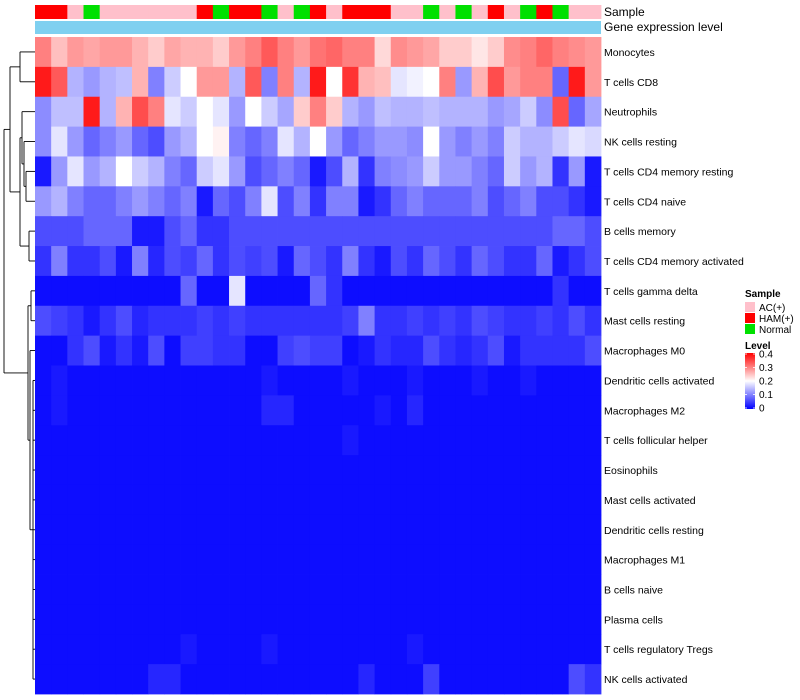 The image size is (800, 700). I want to click on sample-legend-label: Normal, so click(775, 330).